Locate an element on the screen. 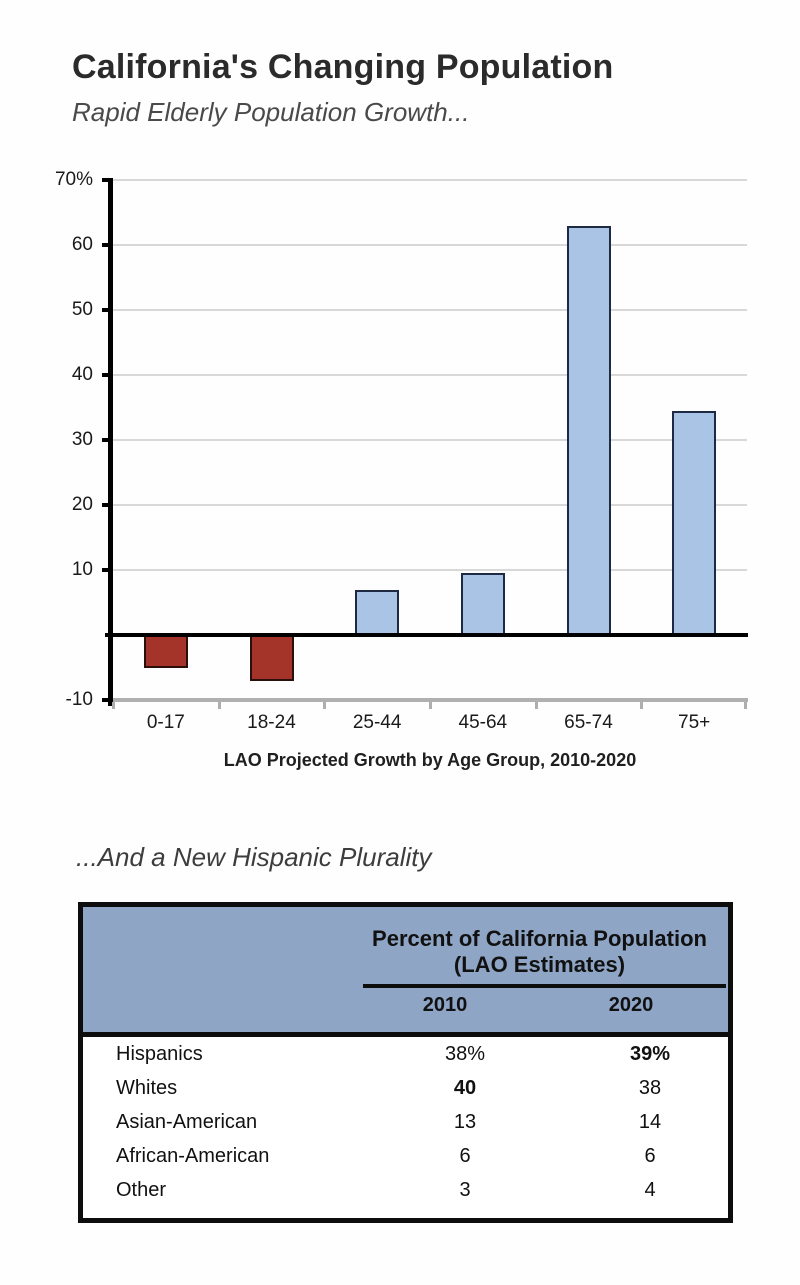 The width and height of the screenshot is (800, 1285). x-axis-category-label: 65-74 is located at coordinates (588, 722).